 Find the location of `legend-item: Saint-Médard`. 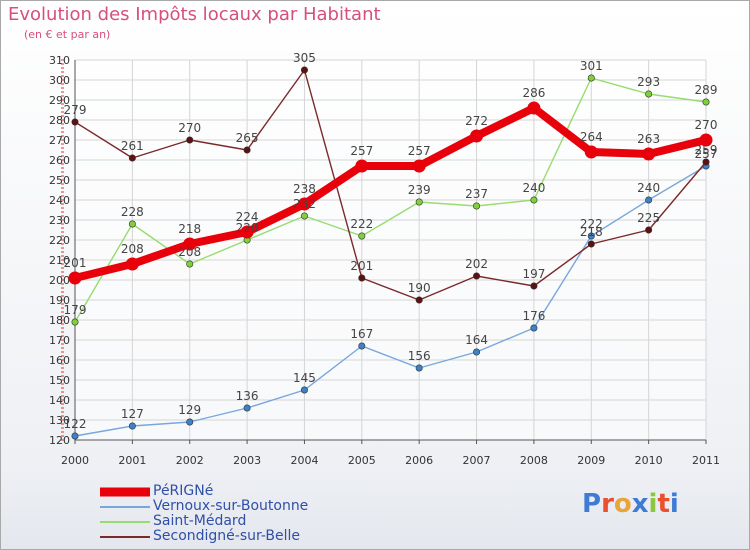

legend-item: Saint-Médard is located at coordinates (250, 521).